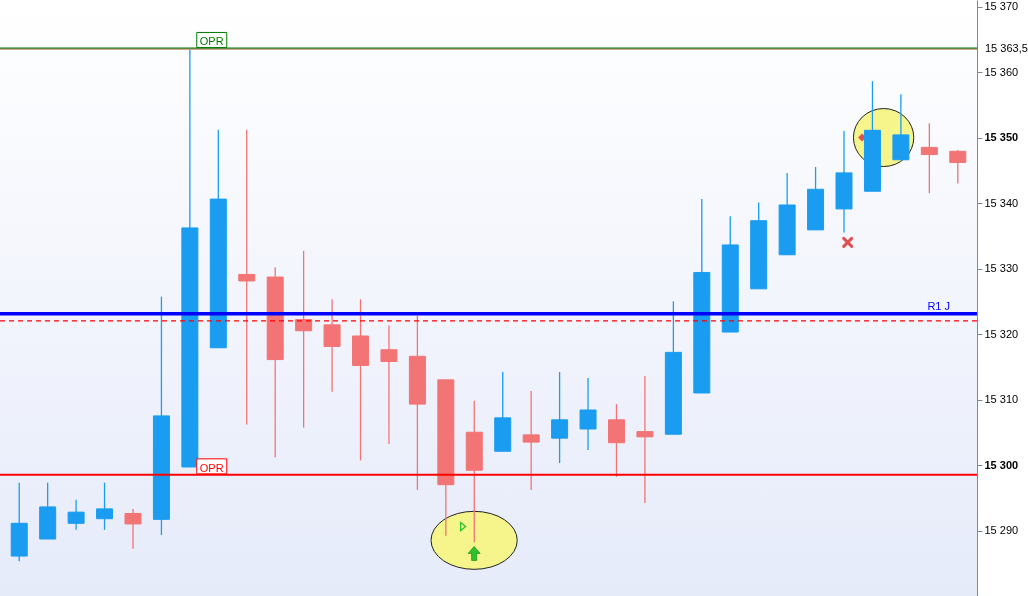 This screenshot has height=596, width=1028. What do you see at coordinates (938, 305) in the screenshot?
I see `ref-line-label: R1 J` at bounding box center [938, 305].